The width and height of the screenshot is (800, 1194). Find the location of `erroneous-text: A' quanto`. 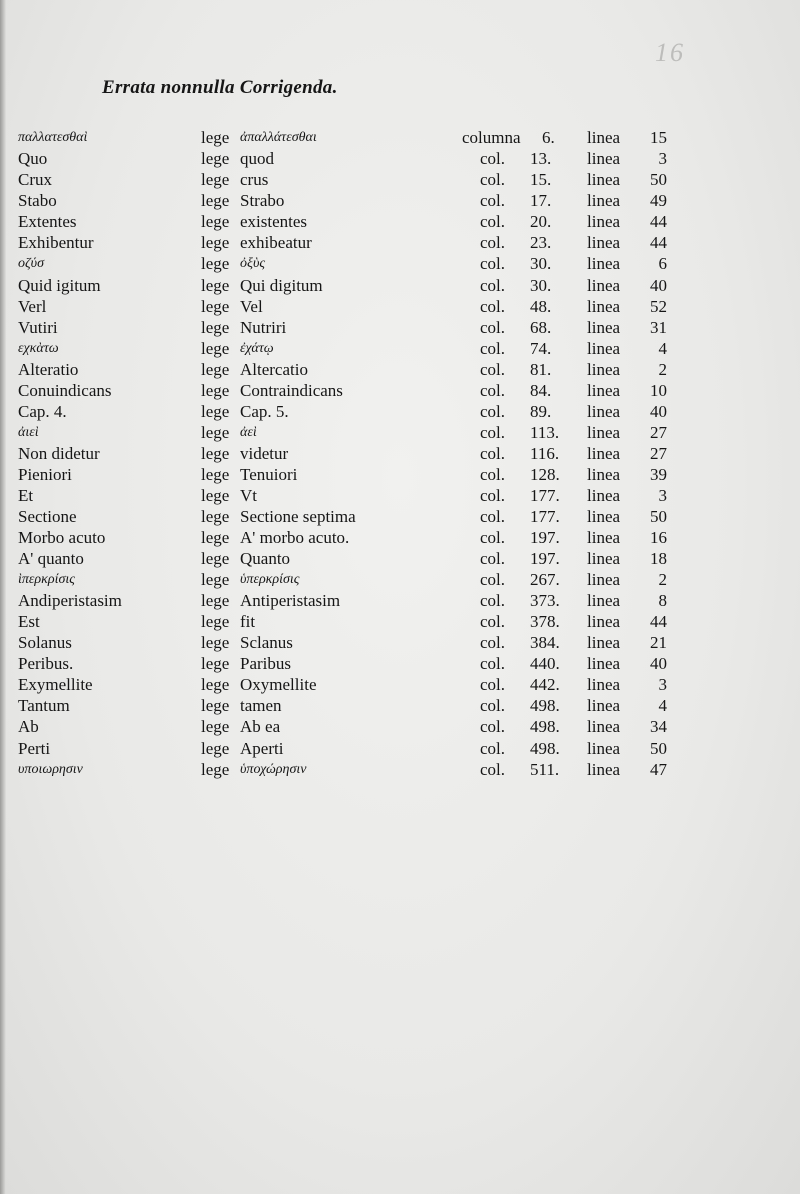

erroneous-text: A' quanto is located at coordinates (51, 558).